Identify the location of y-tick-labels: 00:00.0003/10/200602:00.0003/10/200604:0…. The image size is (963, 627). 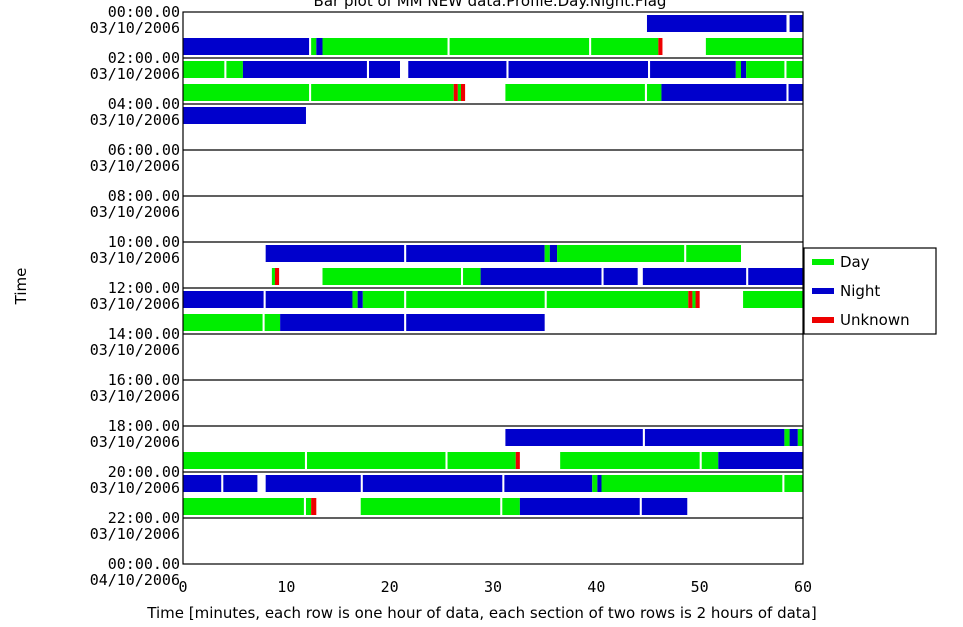
(135, 296).